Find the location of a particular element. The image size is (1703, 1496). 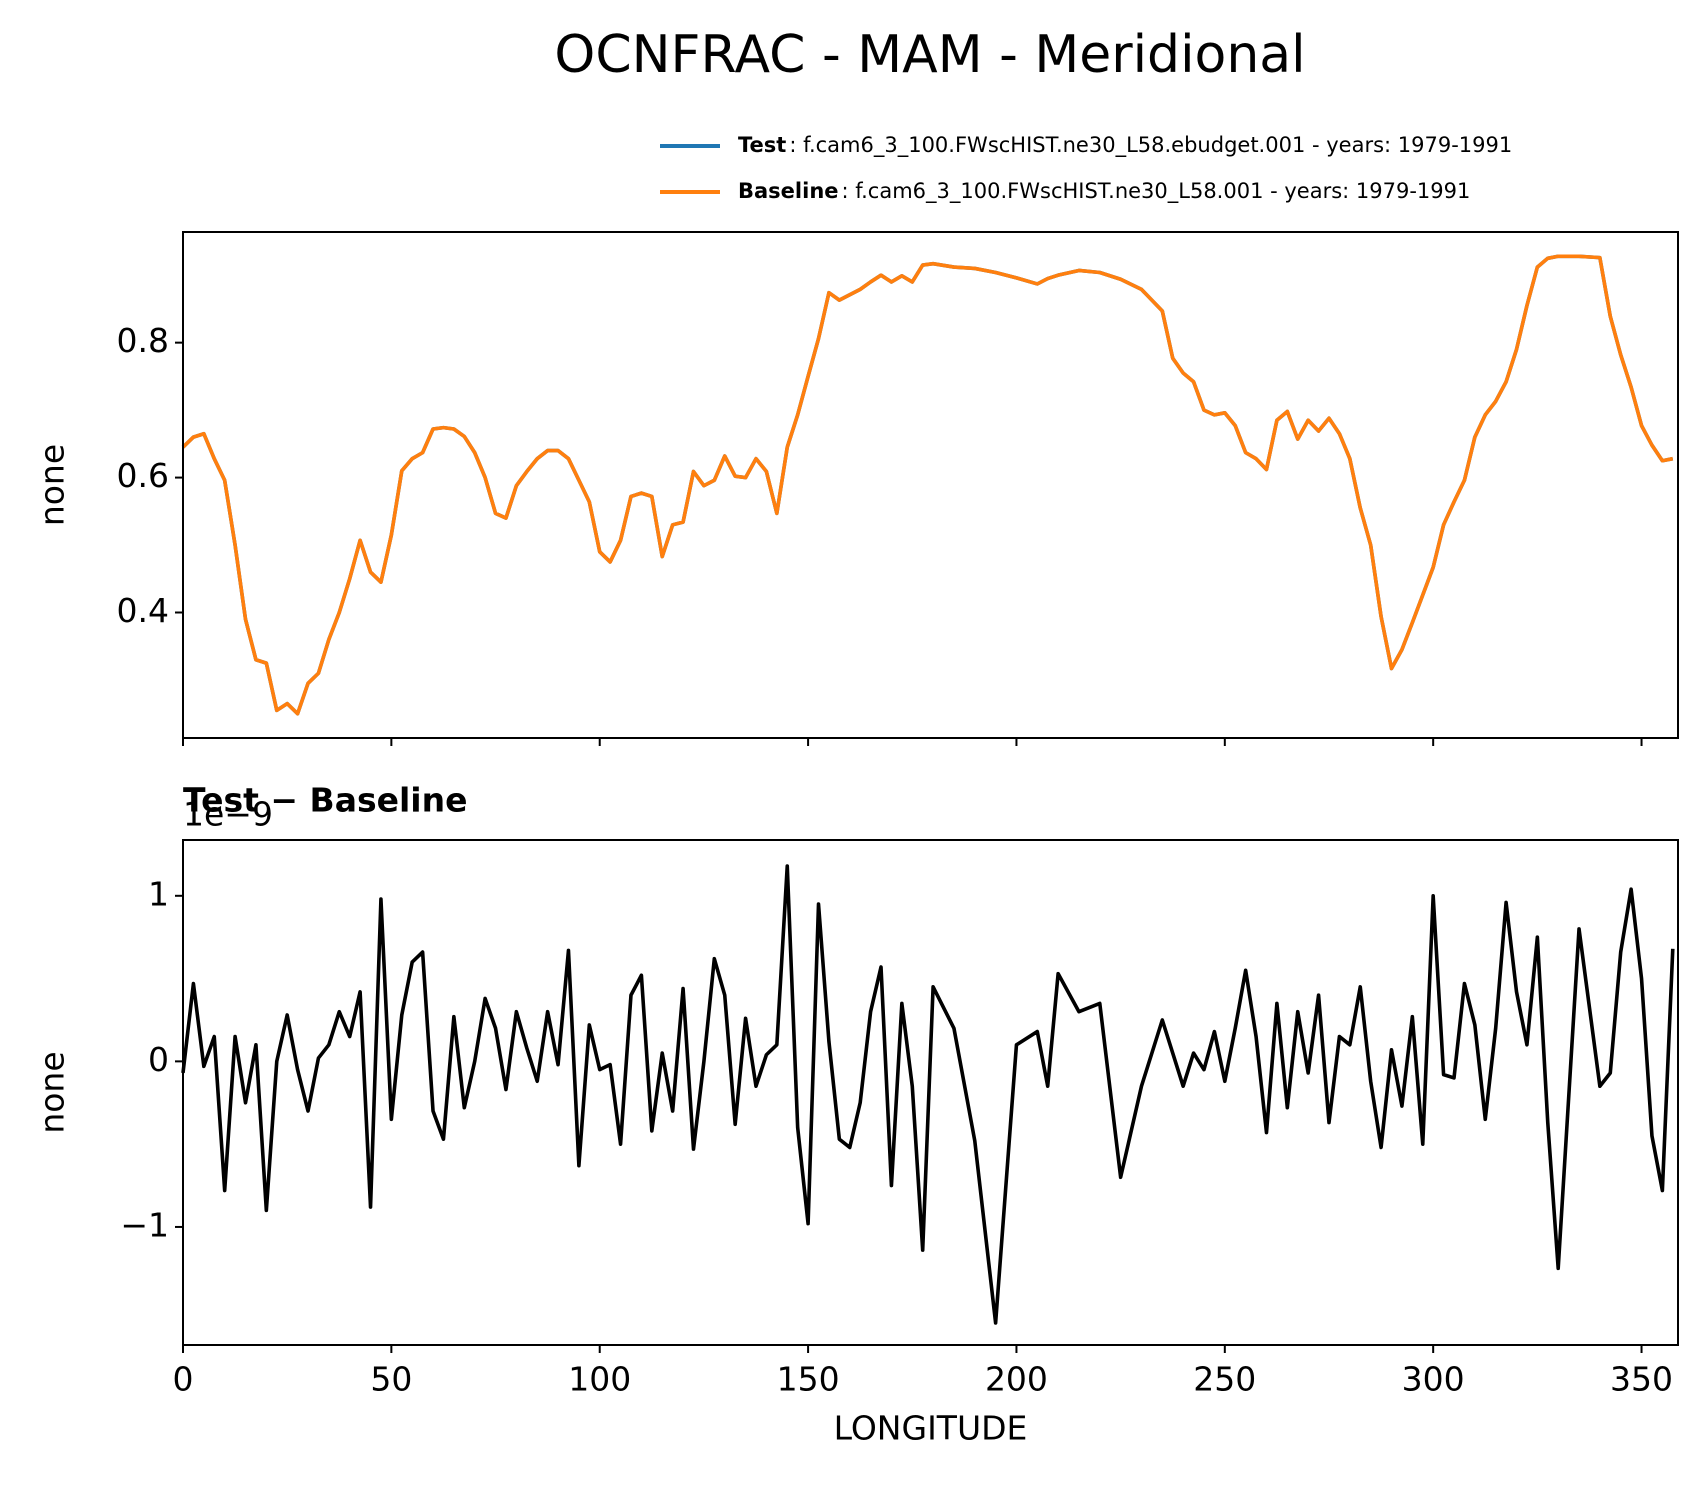

figure-title: OCNFRAC - MAM - Meridional is located at coordinates (929, 55).